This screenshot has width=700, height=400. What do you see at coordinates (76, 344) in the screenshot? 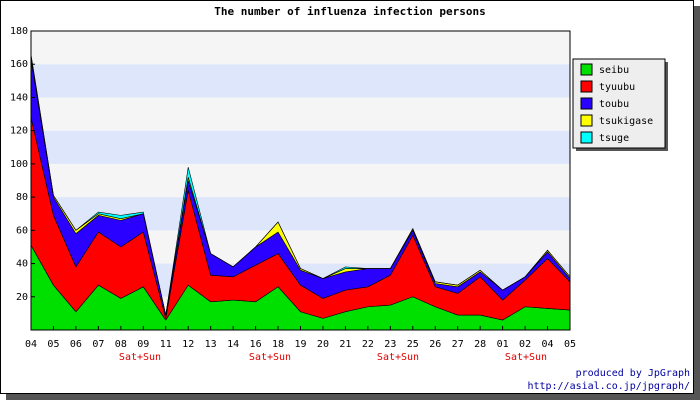
I see `x-tick-label: 06` at bounding box center [76, 344].